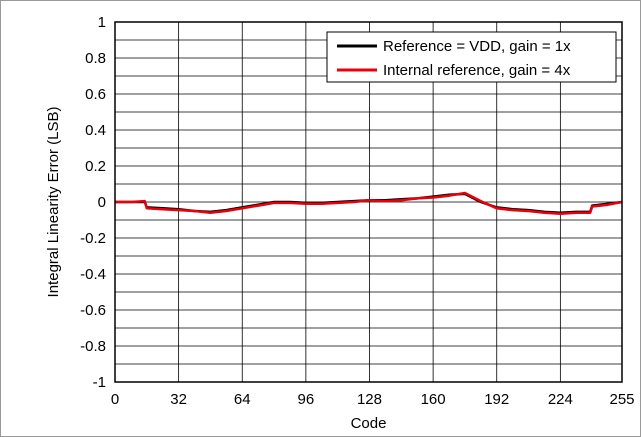  I want to click on y-tick-label: -0.4, so click(93, 274).